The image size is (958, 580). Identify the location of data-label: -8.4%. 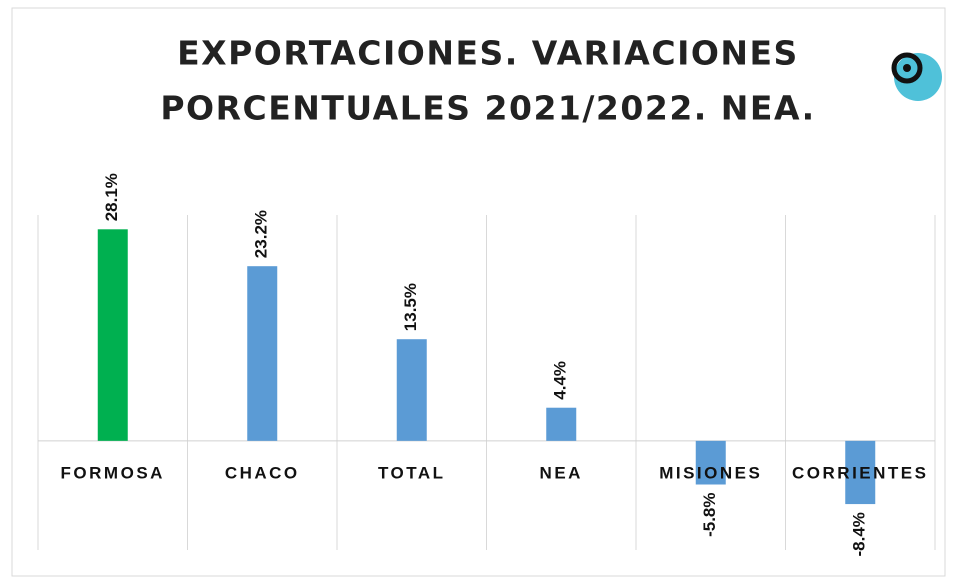
(859, 534).